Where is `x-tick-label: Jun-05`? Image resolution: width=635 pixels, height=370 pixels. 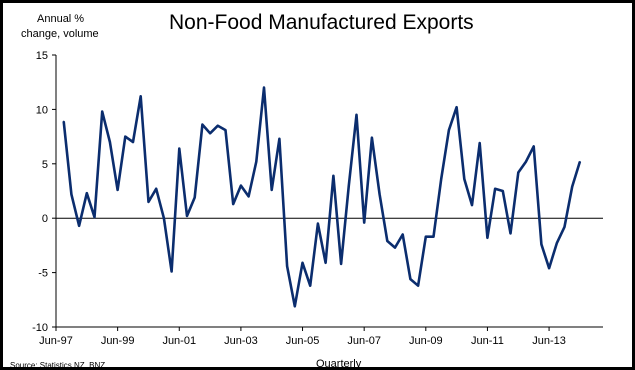
x-tick-label: Jun-05 is located at coordinates (303, 341).